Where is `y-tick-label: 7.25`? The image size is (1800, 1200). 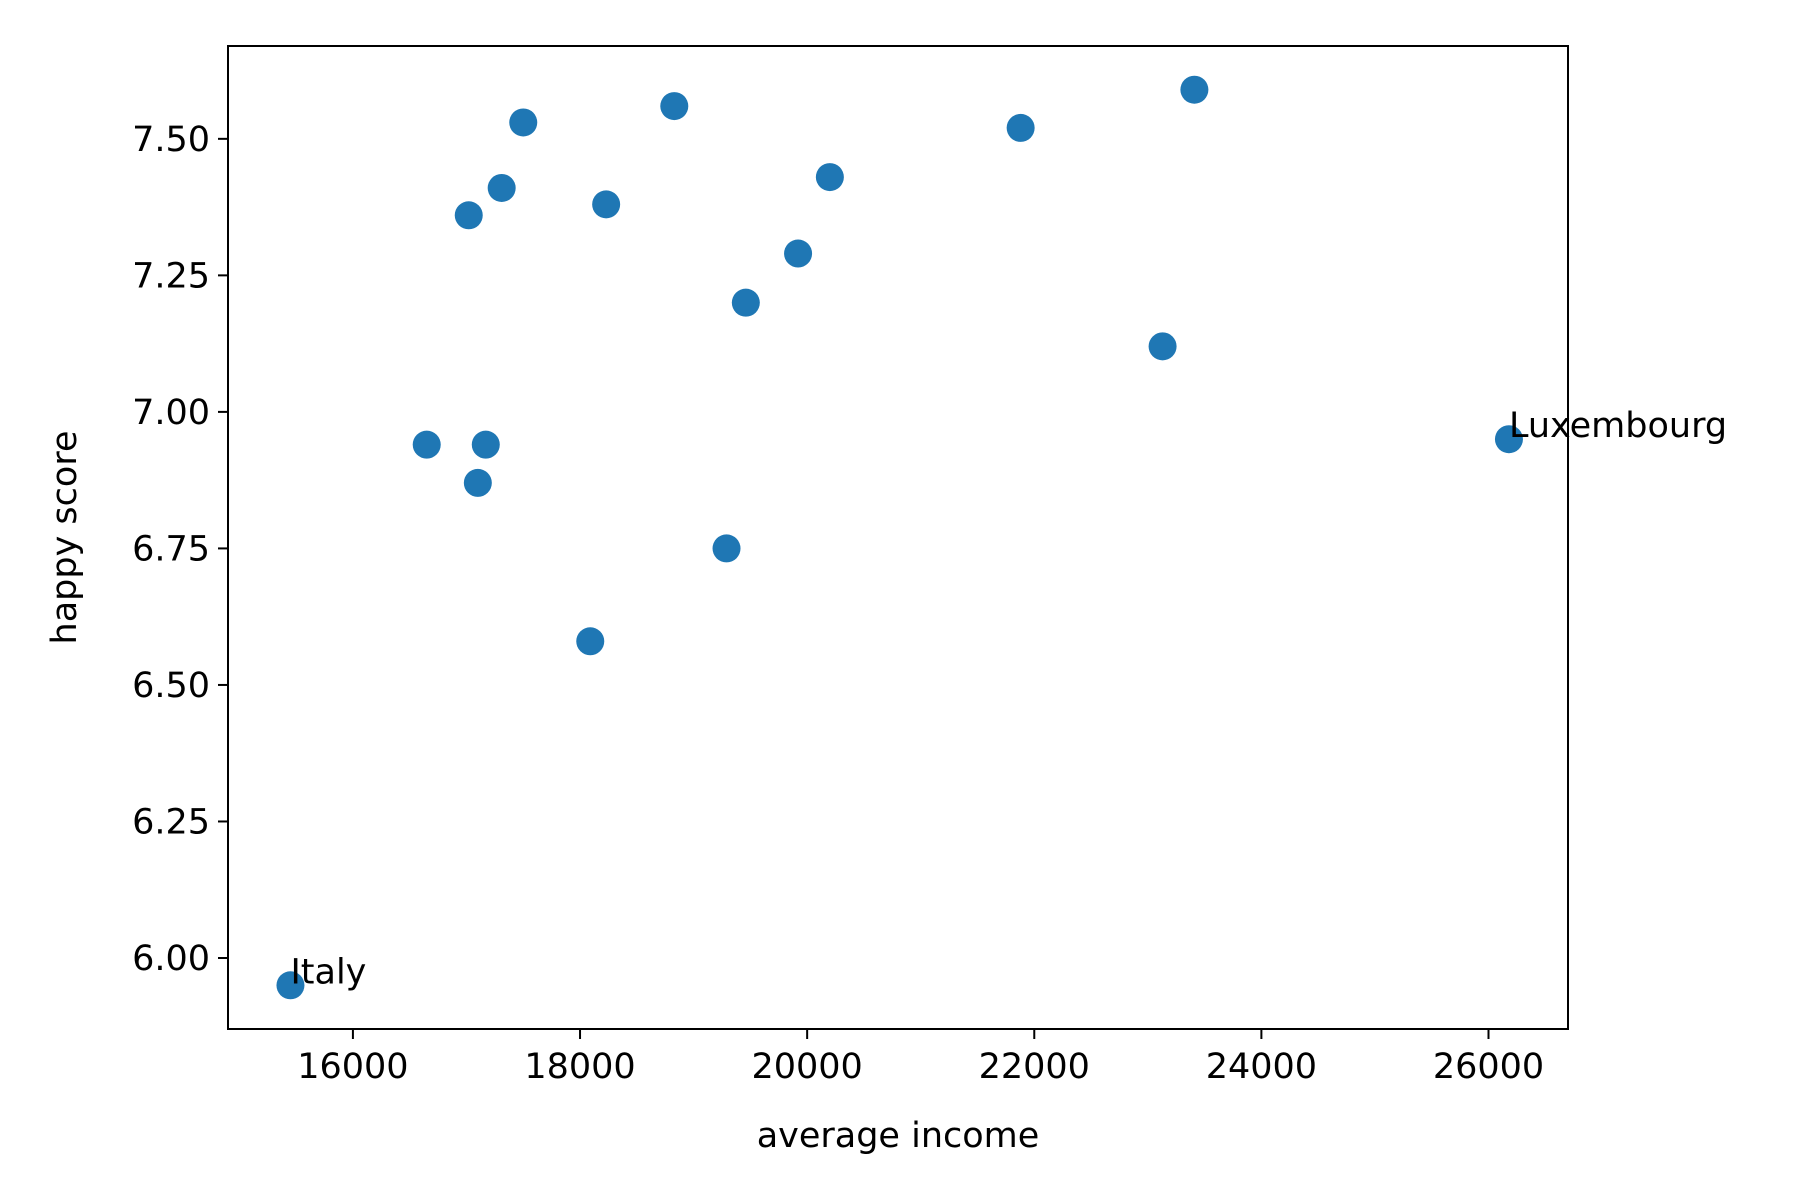 y-tick-label: 7.25 is located at coordinates (171, 276).